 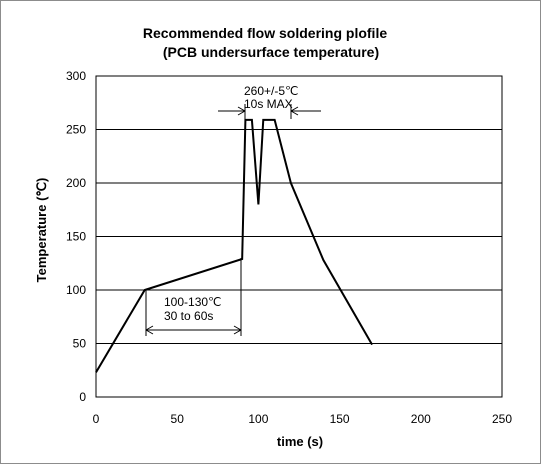 I want to click on preheat-annotation-line1: 100-130℃, so click(x=193, y=302).